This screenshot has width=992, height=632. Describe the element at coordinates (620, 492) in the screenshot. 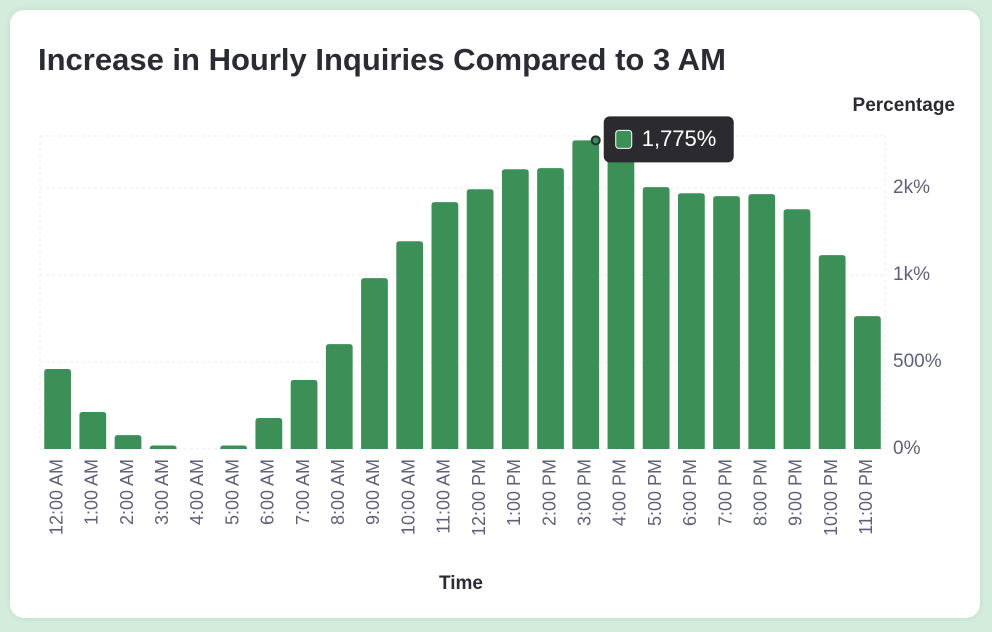

I see `x-tick-label: 4:00 PM` at that location.